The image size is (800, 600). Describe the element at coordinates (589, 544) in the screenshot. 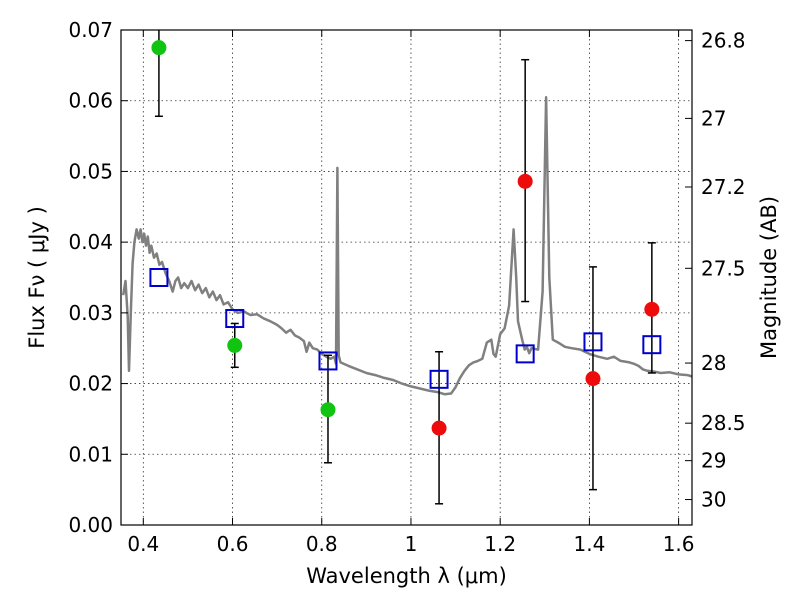

I see `x-tick-label: 1.4` at that location.